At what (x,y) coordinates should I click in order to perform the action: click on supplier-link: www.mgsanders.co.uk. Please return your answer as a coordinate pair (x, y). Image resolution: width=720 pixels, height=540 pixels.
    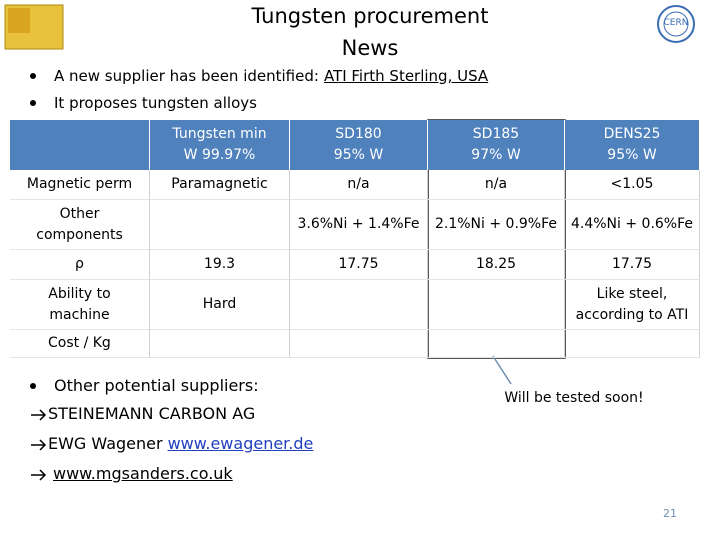
    Looking at the image, I should click on (143, 473).